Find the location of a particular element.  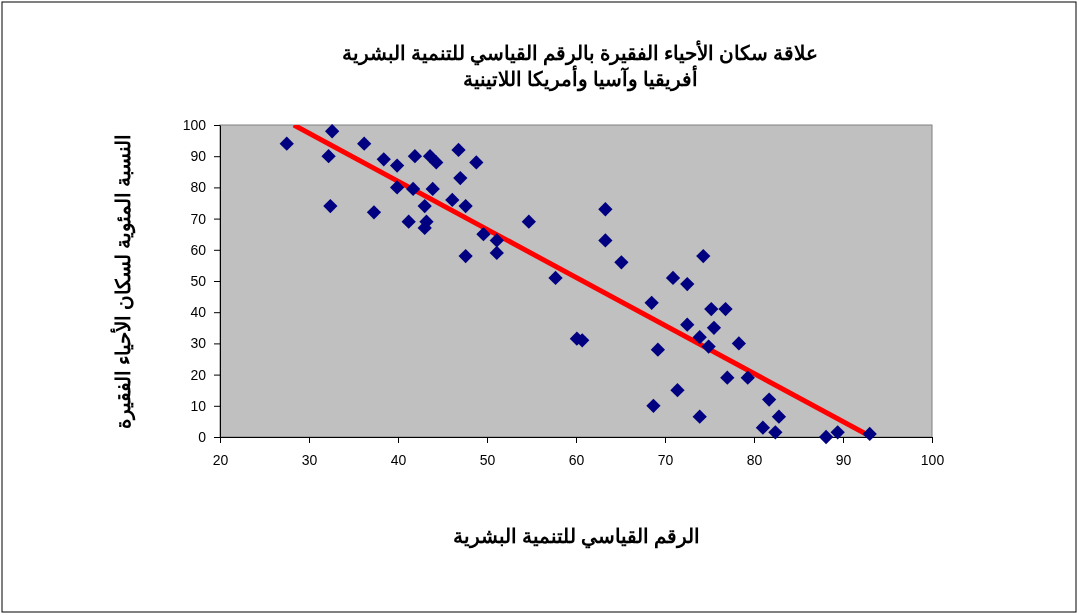

chart-subtitle: أفريقيا وآسيا وأمريكا اللاتينية is located at coordinates (580, 78).